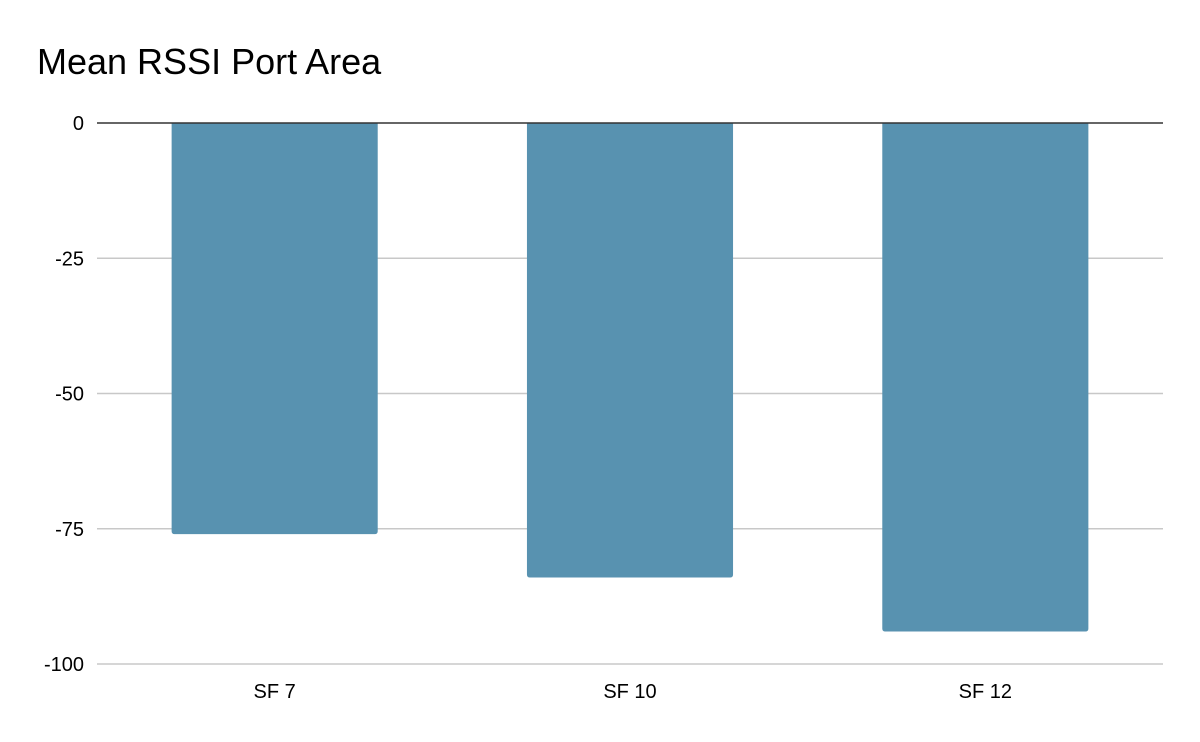  What do you see at coordinates (78, 124) in the screenshot?
I see `y-tick-label: 0` at bounding box center [78, 124].